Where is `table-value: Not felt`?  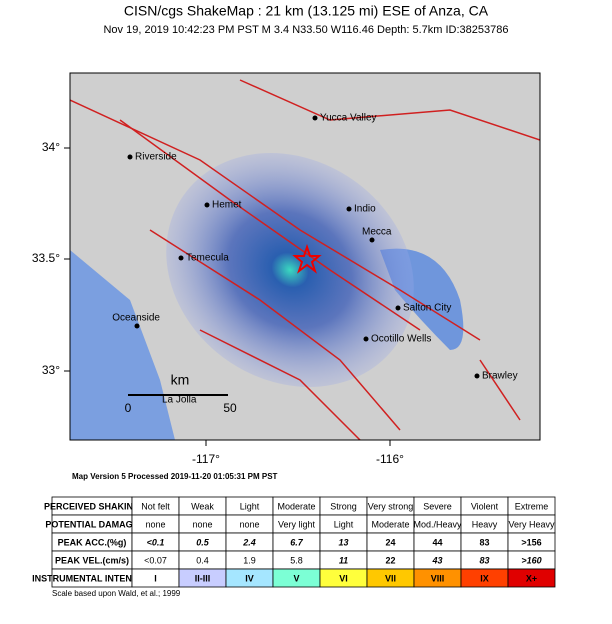 table-value: Not felt is located at coordinates (155, 506).